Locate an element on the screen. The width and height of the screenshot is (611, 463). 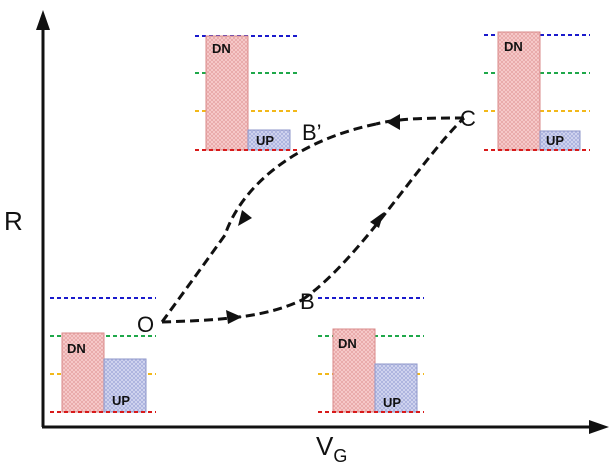
inset-upper-left: DN UP is located at coordinates (247, 93).